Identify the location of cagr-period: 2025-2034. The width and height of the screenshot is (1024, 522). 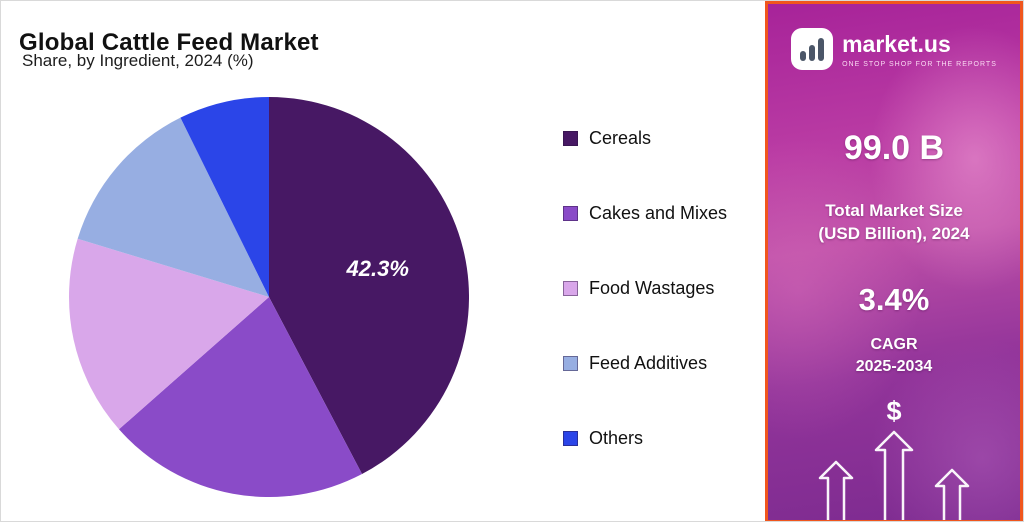
(894, 366).